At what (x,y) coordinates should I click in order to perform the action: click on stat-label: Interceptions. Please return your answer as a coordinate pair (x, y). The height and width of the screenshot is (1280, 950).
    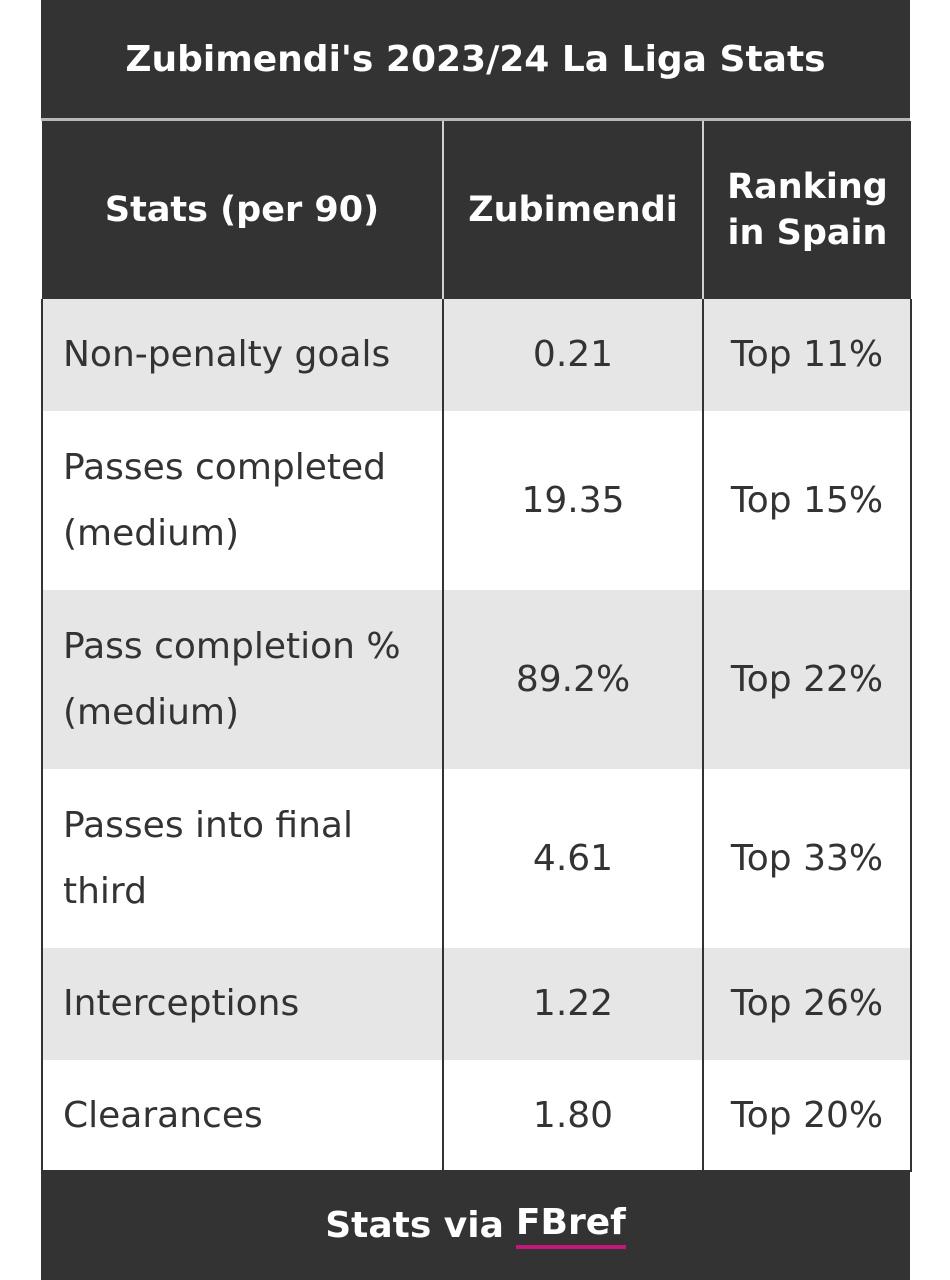
    Looking at the image, I should click on (242, 1004).